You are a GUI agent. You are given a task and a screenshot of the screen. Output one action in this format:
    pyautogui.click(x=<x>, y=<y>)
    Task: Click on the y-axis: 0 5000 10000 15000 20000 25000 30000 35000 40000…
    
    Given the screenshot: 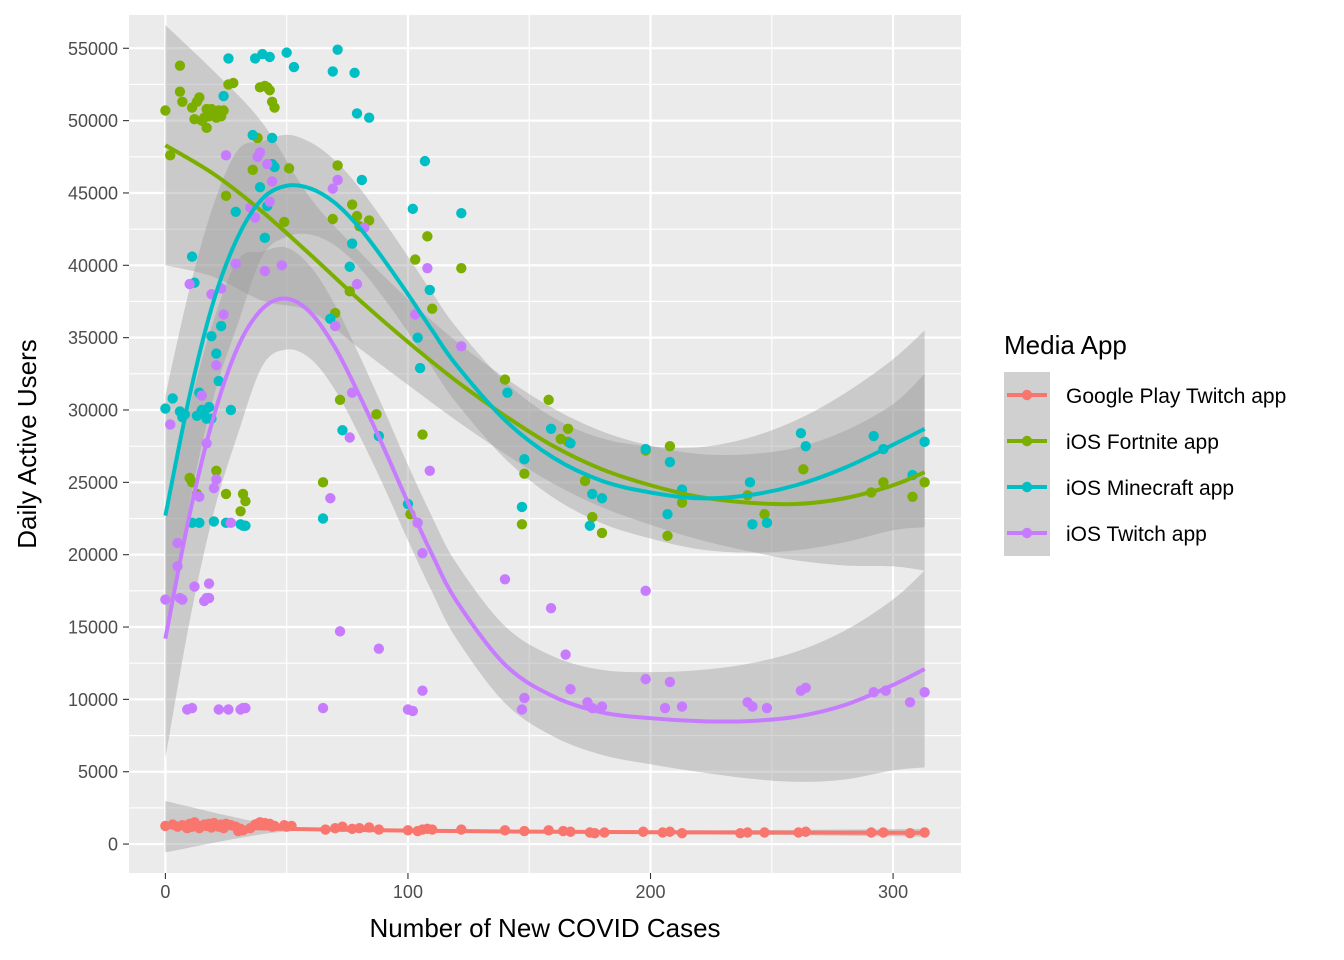 What is the action you would take?
    pyautogui.click(x=98, y=447)
    